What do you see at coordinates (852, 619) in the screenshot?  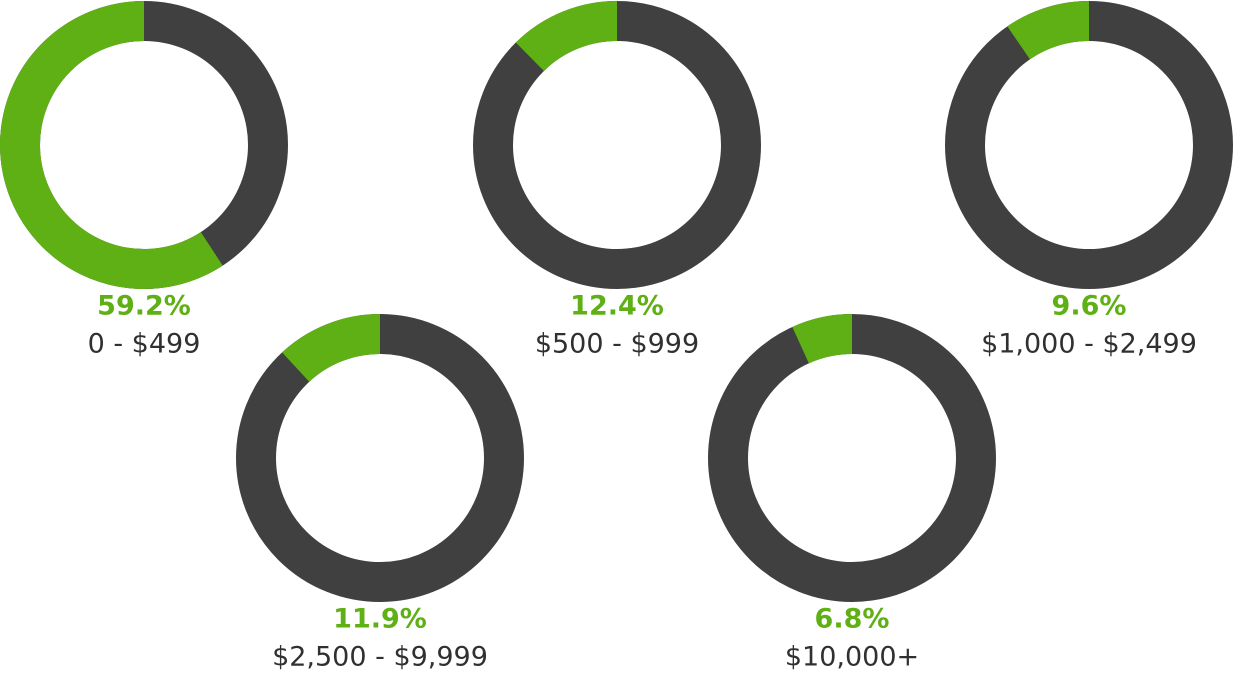 I see `value-label: 6.8%` at bounding box center [852, 619].